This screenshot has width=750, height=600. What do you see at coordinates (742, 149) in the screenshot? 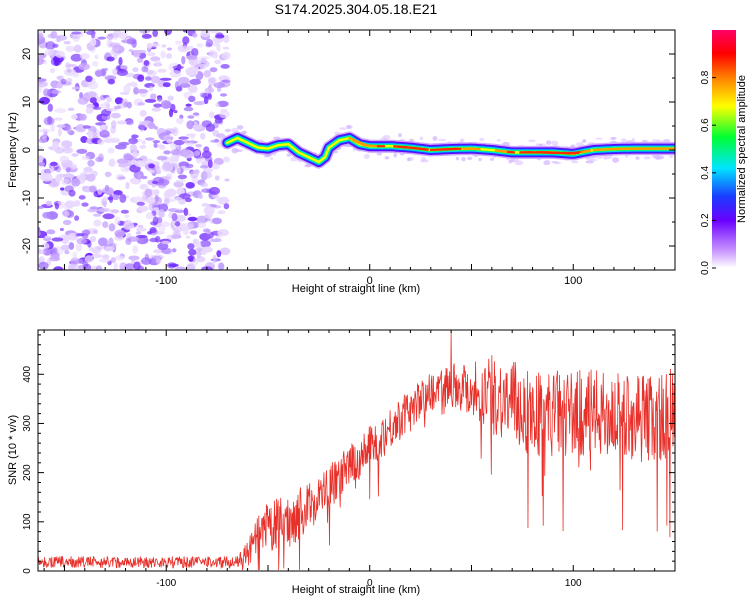
I see `colorbar-label: Normalized spectral amplitude` at bounding box center [742, 149].